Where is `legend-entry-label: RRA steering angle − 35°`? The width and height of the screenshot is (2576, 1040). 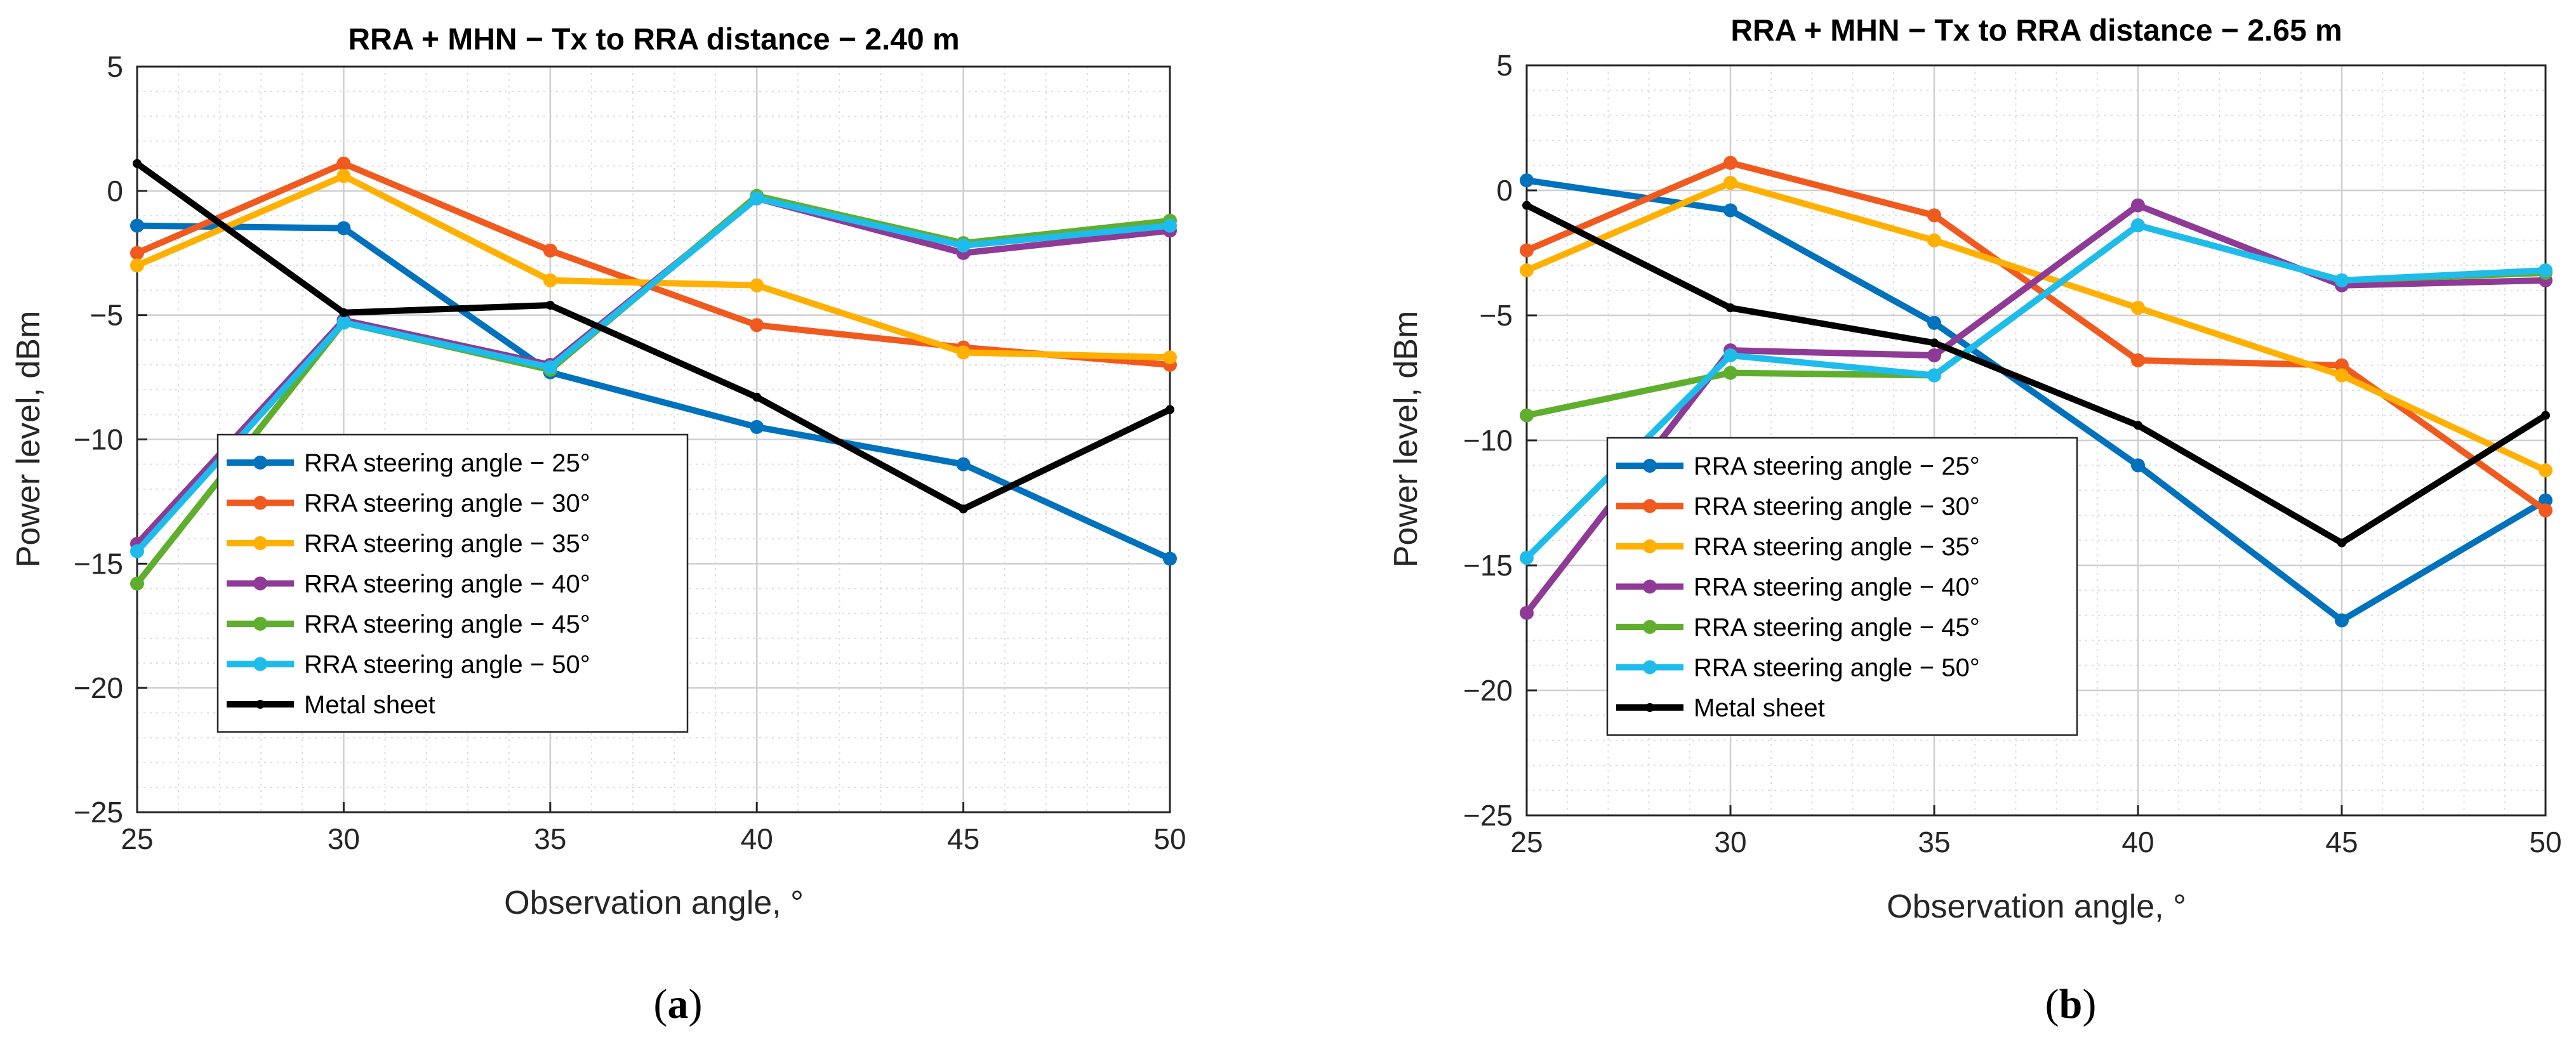
legend-entry-label: RRA steering angle − 35° is located at coordinates (1837, 547).